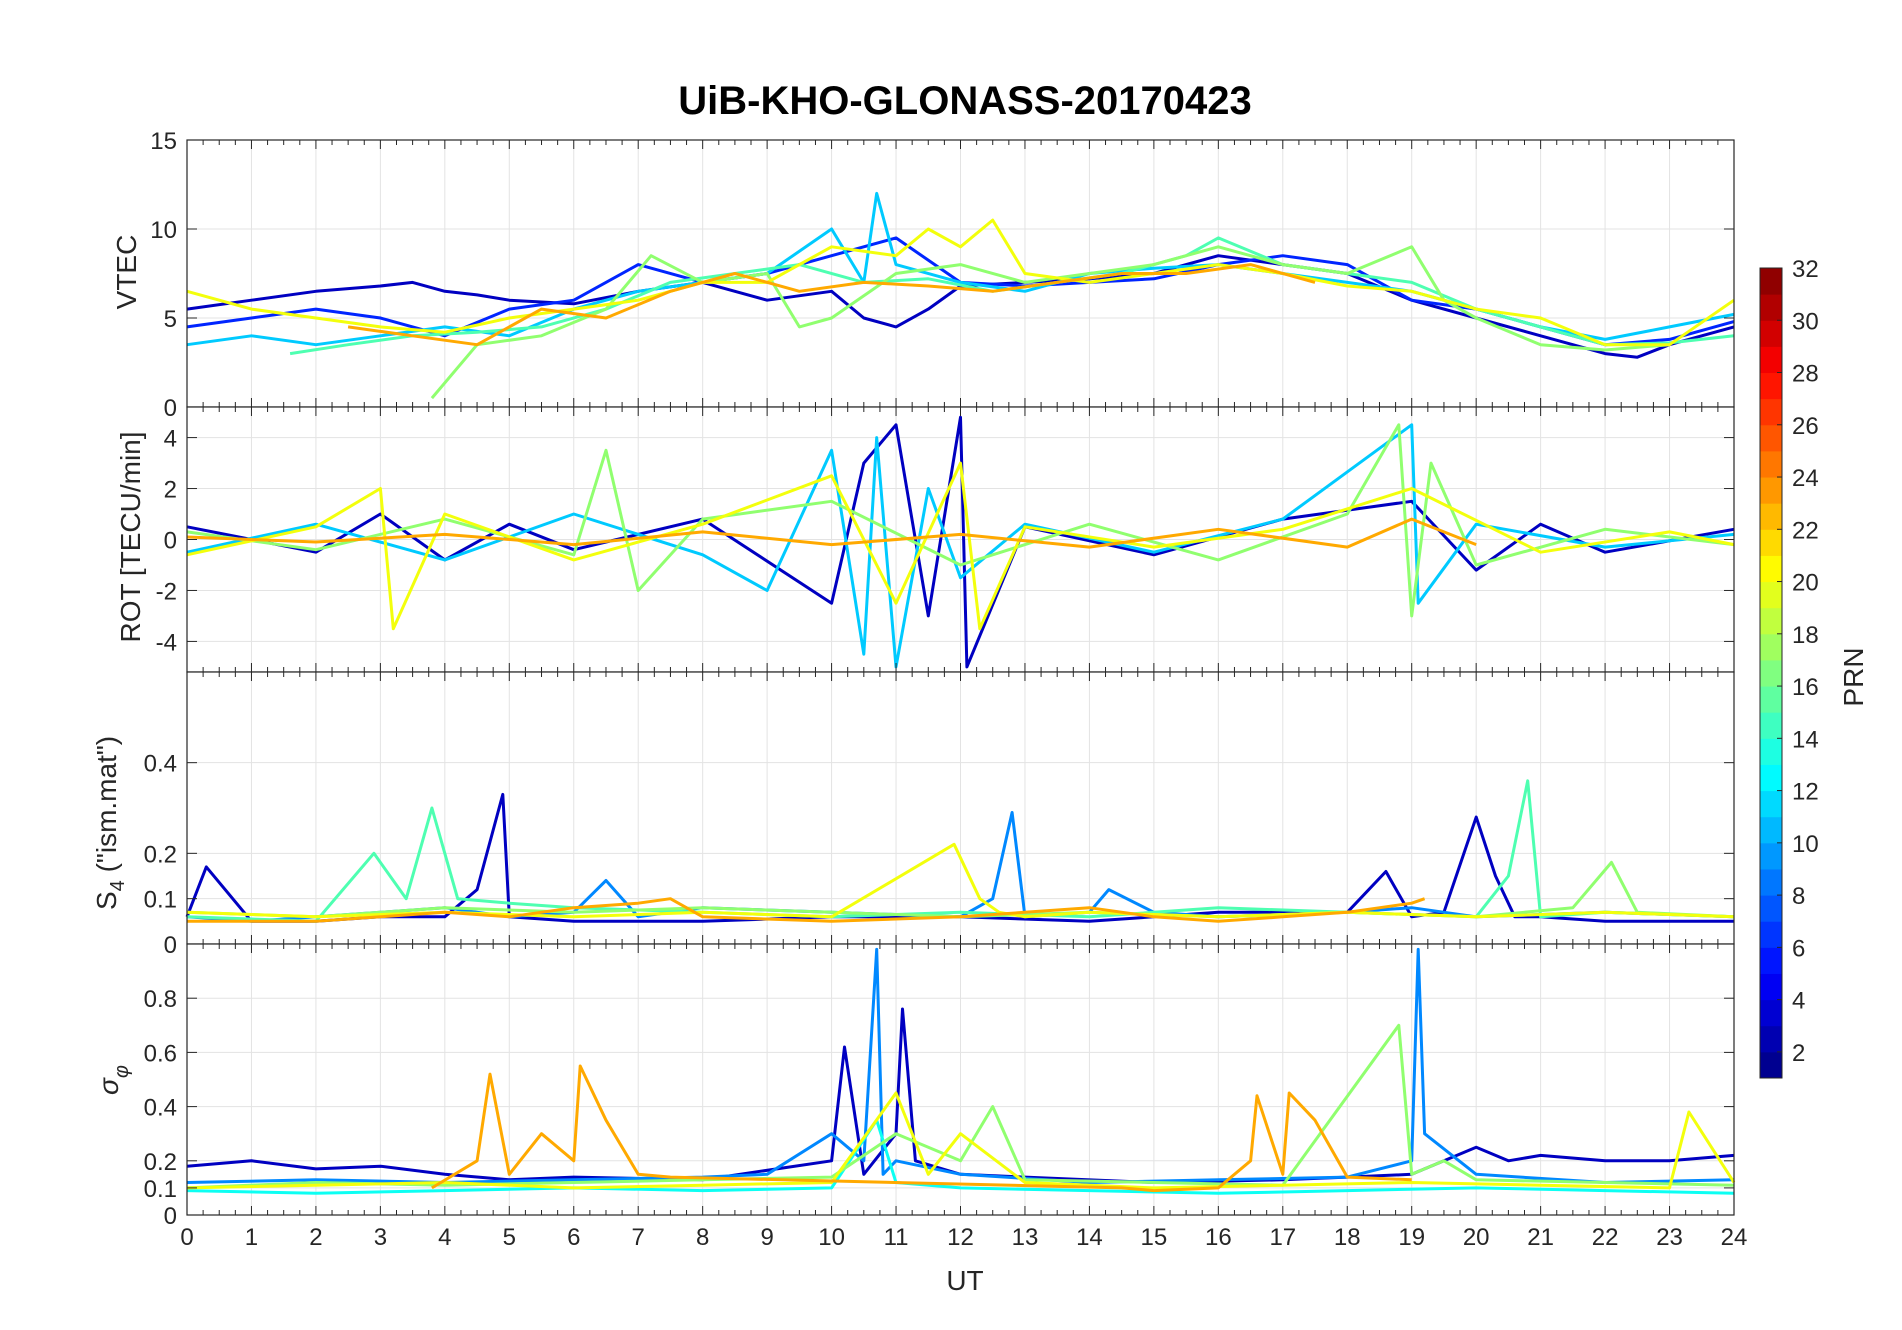 This screenshot has width=1902, height=1330. Describe the element at coordinates (1805, 739) in the screenshot. I see `colorbar-tick-label: 14` at that location.